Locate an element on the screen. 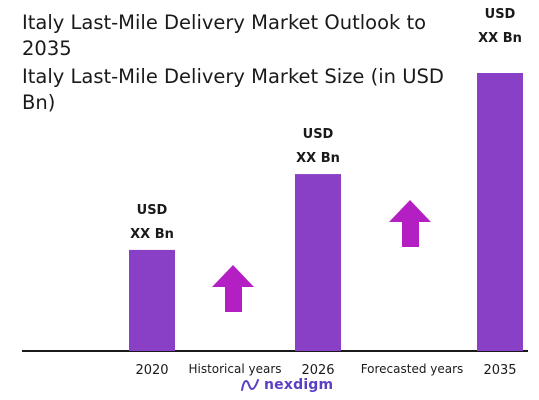 This screenshot has width=539, height=400. nexdigm-logo-icon is located at coordinates (250, 385).